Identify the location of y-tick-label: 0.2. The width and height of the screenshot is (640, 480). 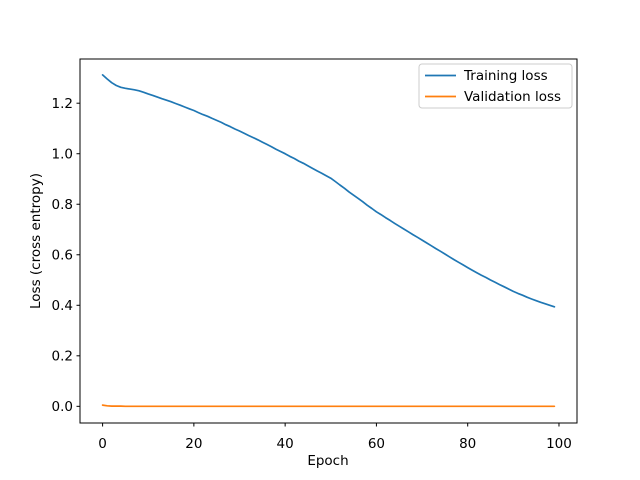
(62, 357).